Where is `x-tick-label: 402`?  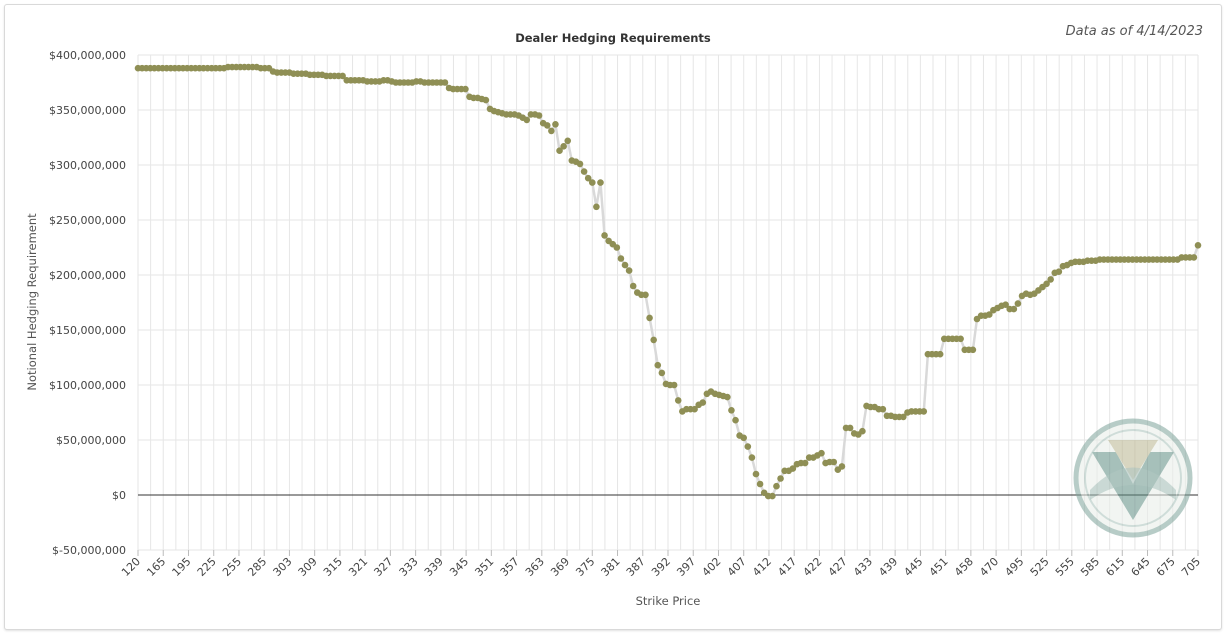 x-tick-label: 402 is located at coordinates (712, 567).